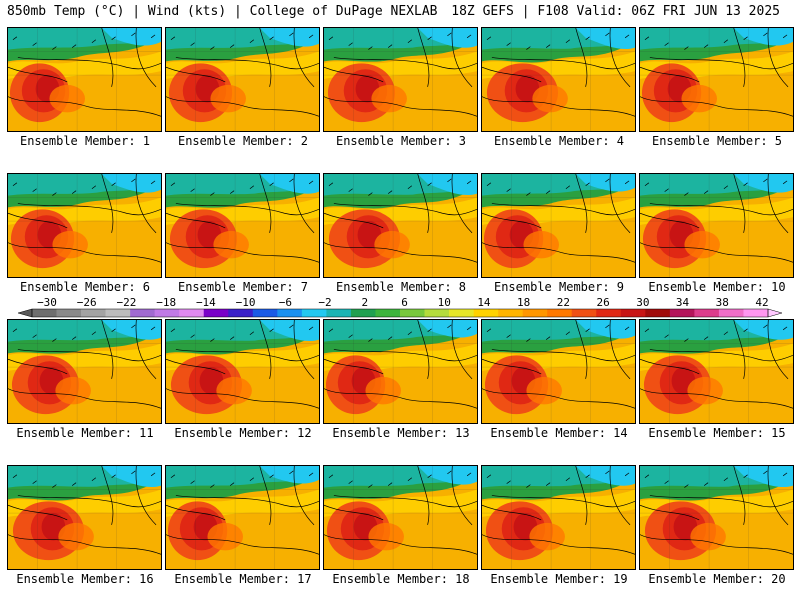 Image resolution: width=800 pixels, height=600 pixels. Describe the element at coordinates (559, 579) in the screenshot. I see `ensemble-member-caption: Ensemble Member: 19` at that location.